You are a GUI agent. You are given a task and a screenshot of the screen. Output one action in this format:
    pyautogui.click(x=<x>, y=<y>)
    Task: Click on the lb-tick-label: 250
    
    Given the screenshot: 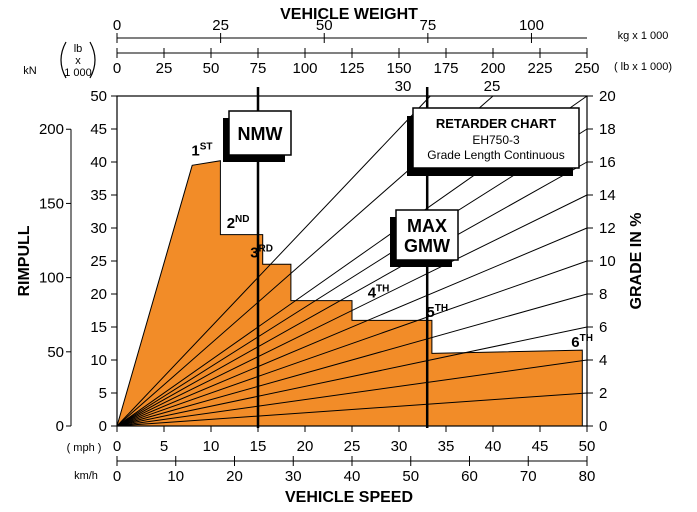 What is the action you would take?
    pyautogui.click(x=586, y=68)
    